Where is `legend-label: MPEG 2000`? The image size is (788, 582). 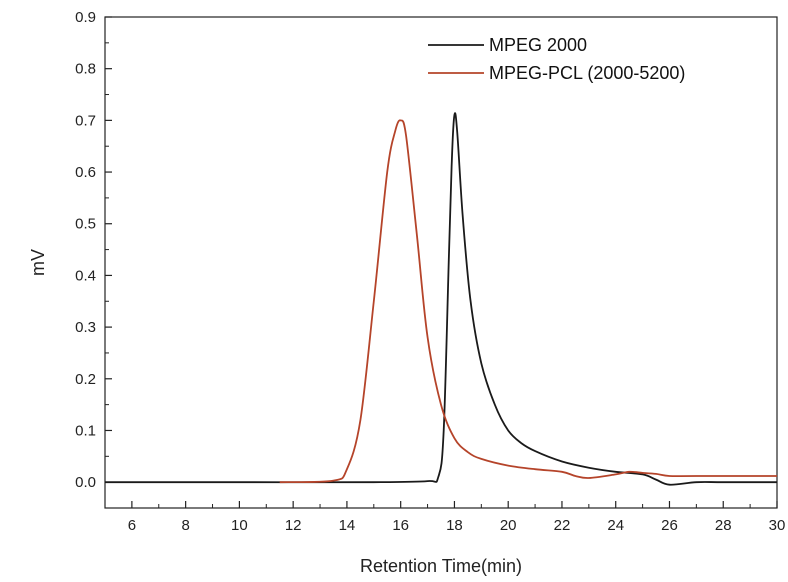 legend-label: MPEG 2000 is located at coordinates (538, 45).